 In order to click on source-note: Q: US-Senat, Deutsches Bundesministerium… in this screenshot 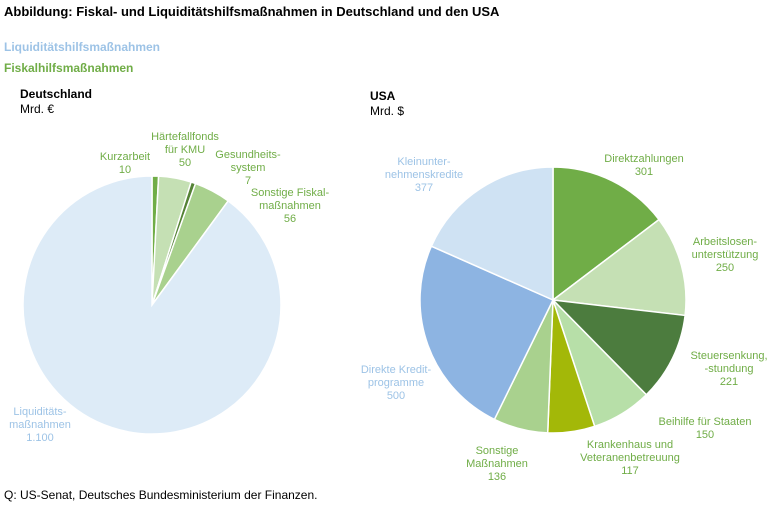, I will do `click(161, 495)`.